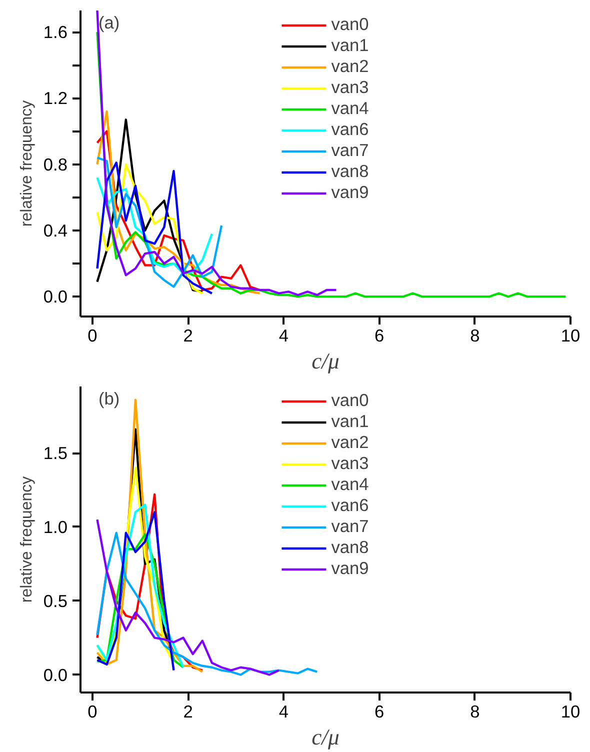 The image size is (590, 752). I want to click on y-tick-label: 1.0, so click(55, 526).